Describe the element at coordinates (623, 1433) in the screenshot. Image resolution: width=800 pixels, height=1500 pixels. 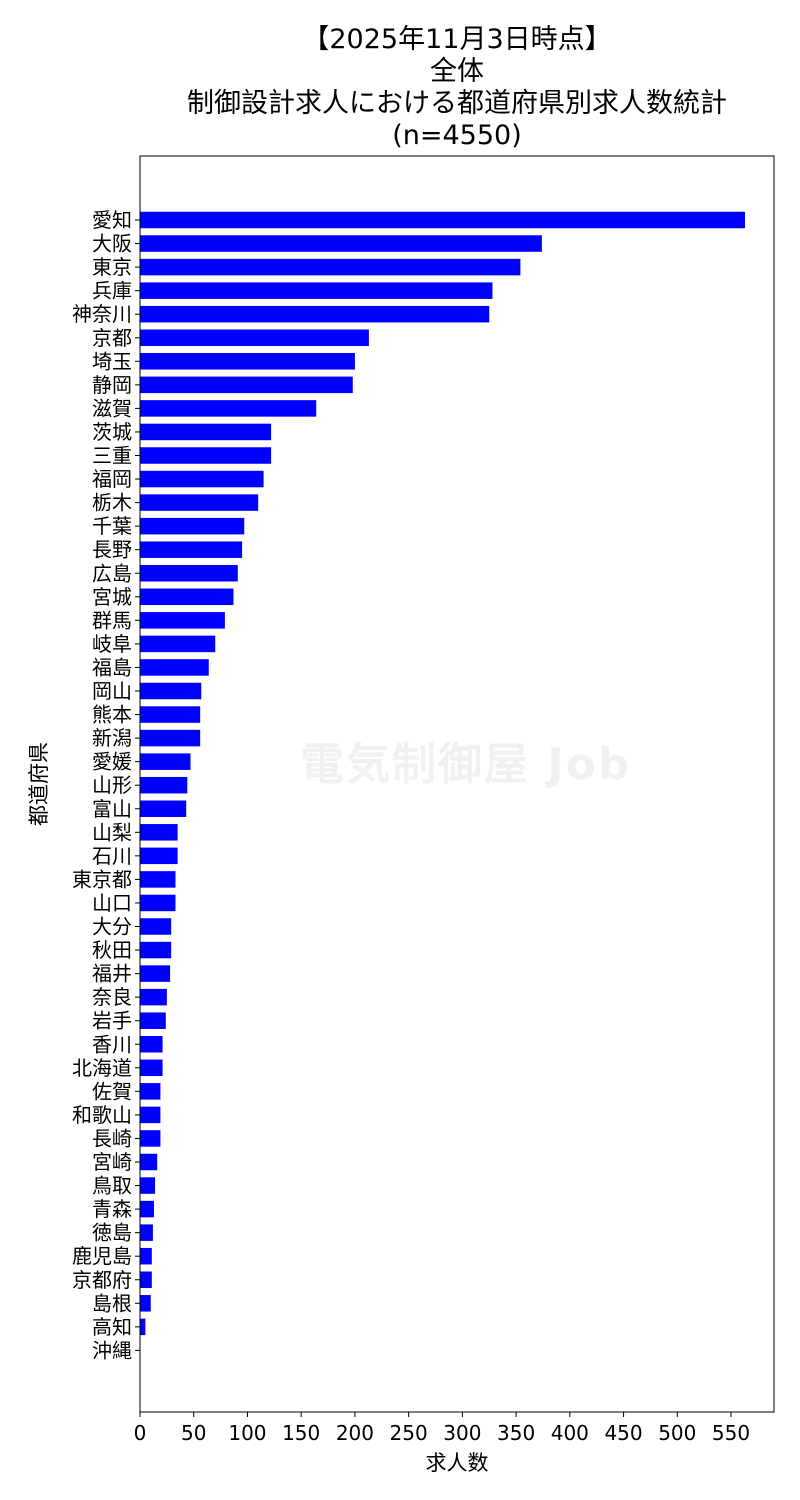
I see `x-tick-label: 450` at that location.